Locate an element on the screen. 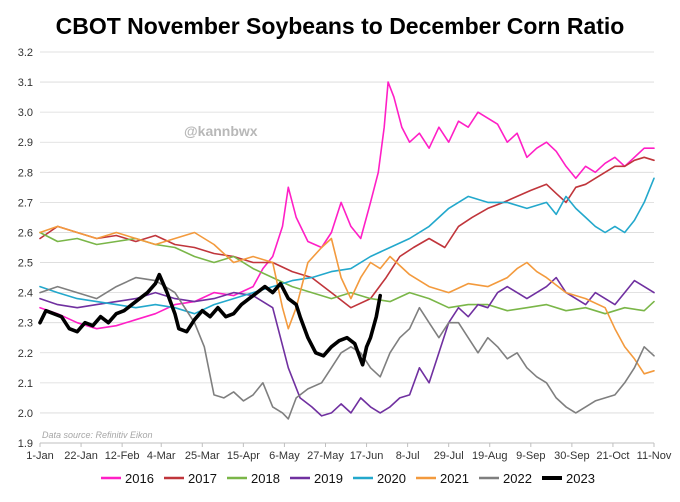 The width and height of the screenshot is (680, 502). series-line-2023 is located at coordinates (210, 319).